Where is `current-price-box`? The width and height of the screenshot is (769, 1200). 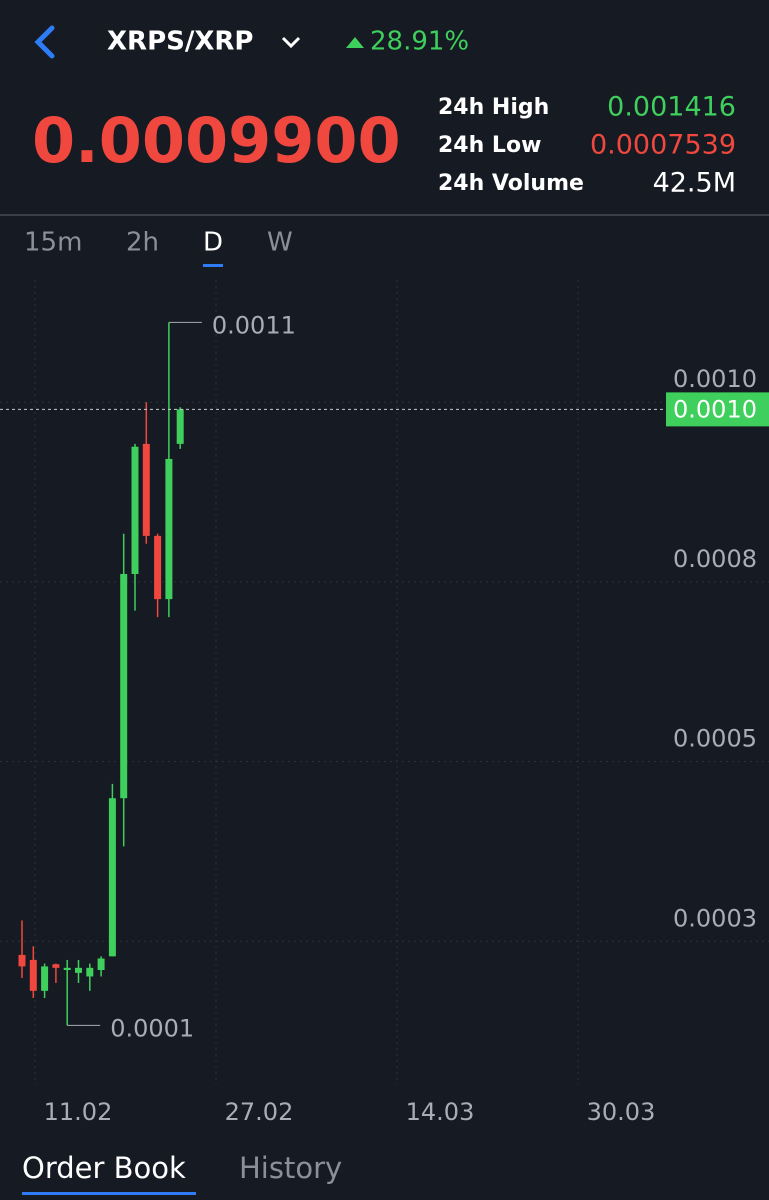 current-price-box is located at coordinates (717, 409).